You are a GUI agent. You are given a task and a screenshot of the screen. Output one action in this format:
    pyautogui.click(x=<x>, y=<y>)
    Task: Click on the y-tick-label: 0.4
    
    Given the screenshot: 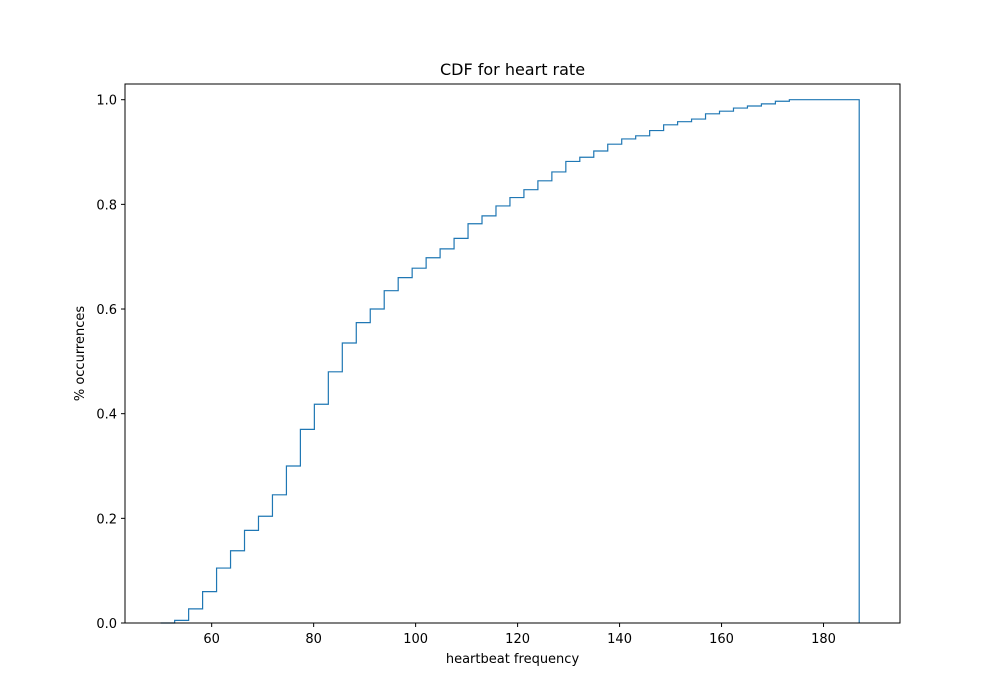 What is the action you would take?
    pyautogui.click(x=106, y=415)
    